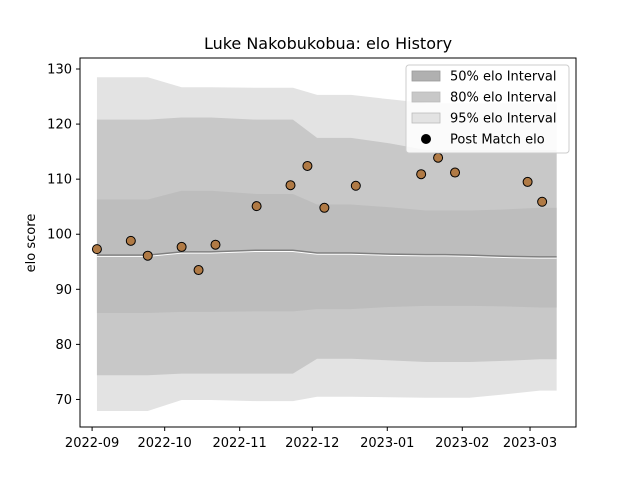 The image size is (640, 480). What do you see at coordinates (240, 443) in the screenshot?
I see `x-tick-label: 2022-11` at bounding box center [240, 443].